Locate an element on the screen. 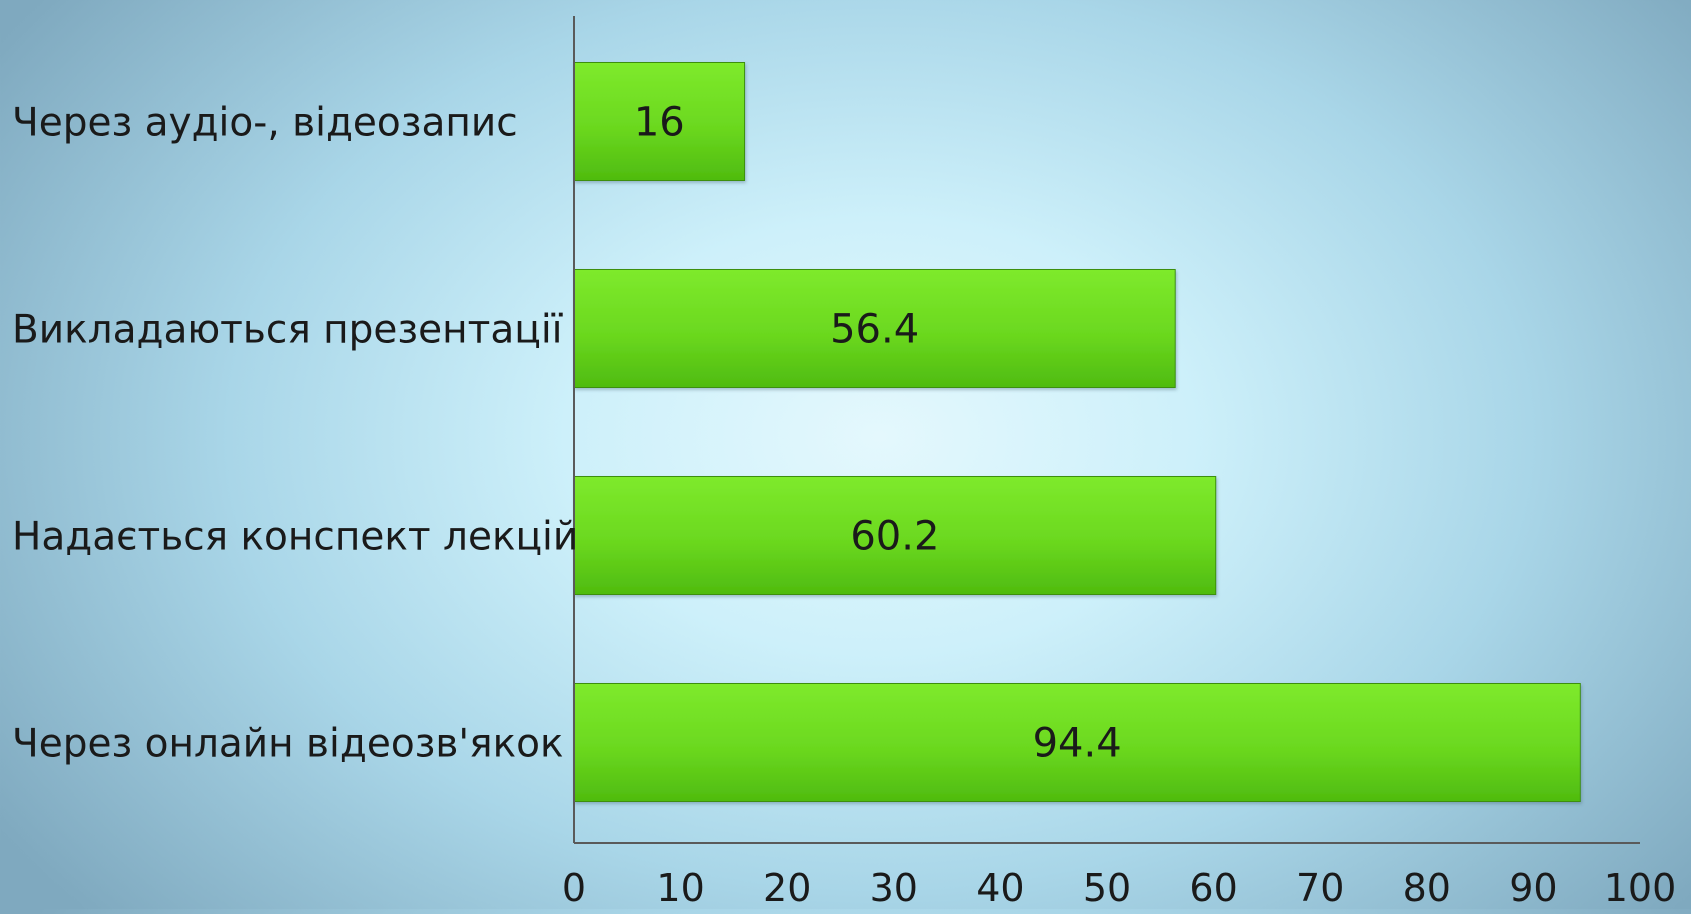 This screenshot has height=914, width=1691. x-tick-label-100: 100 is located at coordinates (1640, 887).